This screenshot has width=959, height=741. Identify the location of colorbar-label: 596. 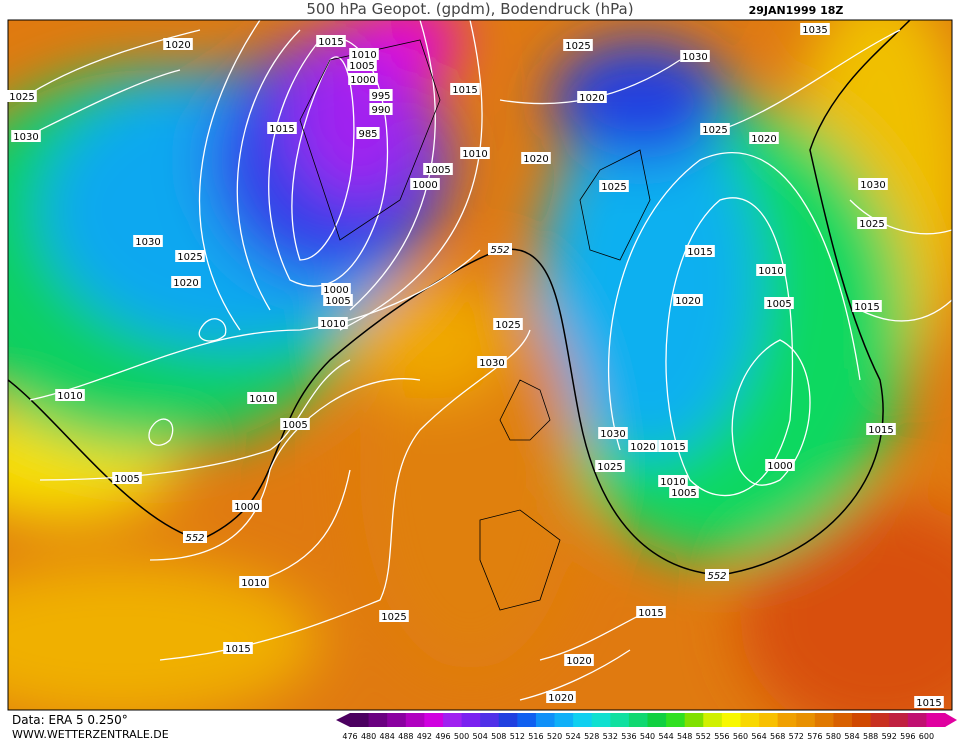
(907, 736).